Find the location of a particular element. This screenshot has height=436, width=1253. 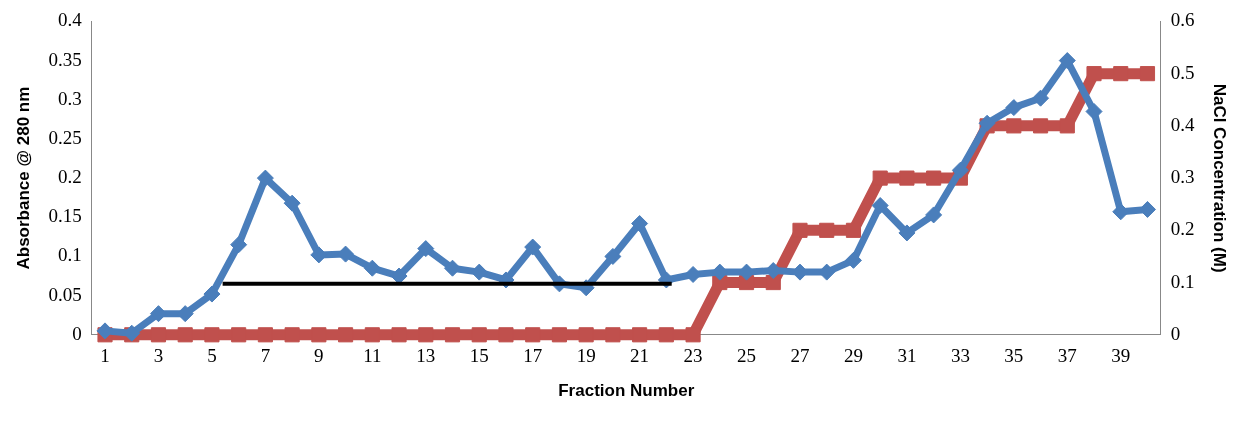

x-axis-title: Fraction Number is located at coordinates (626, 391).